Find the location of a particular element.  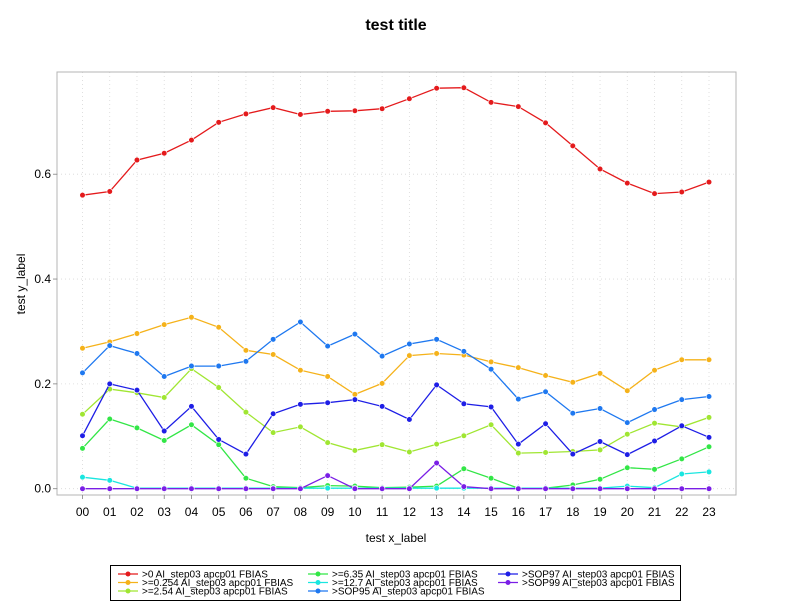

legend-item: >SOP95 AI_step03 apcp01 FBIAS is located at coordinates (396, 592).